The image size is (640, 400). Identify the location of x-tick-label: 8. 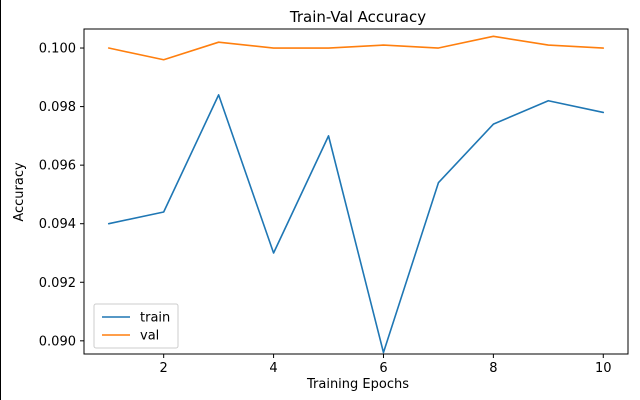
(493, 368).